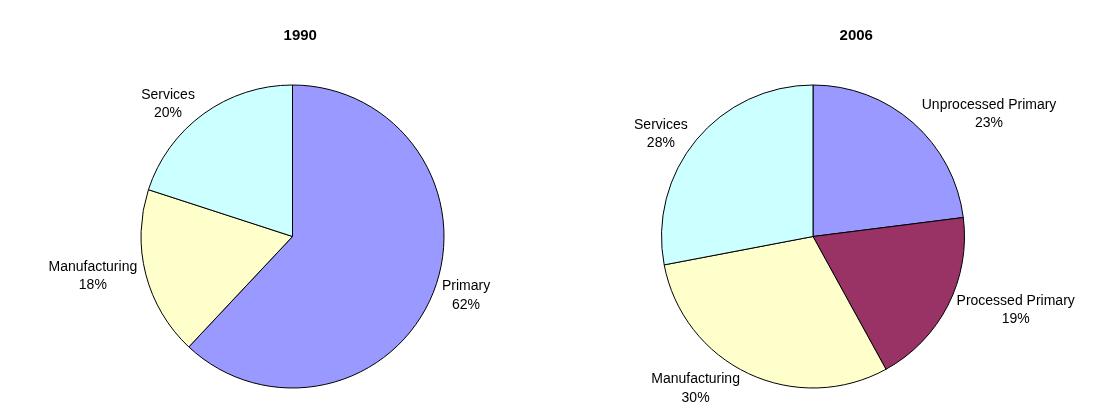 This screenshot has height=418, width=1113. What do you see at coordinates (300, 34) in the screenshot?
I see `chart-title: 1990` at bounding box center [300, 34].